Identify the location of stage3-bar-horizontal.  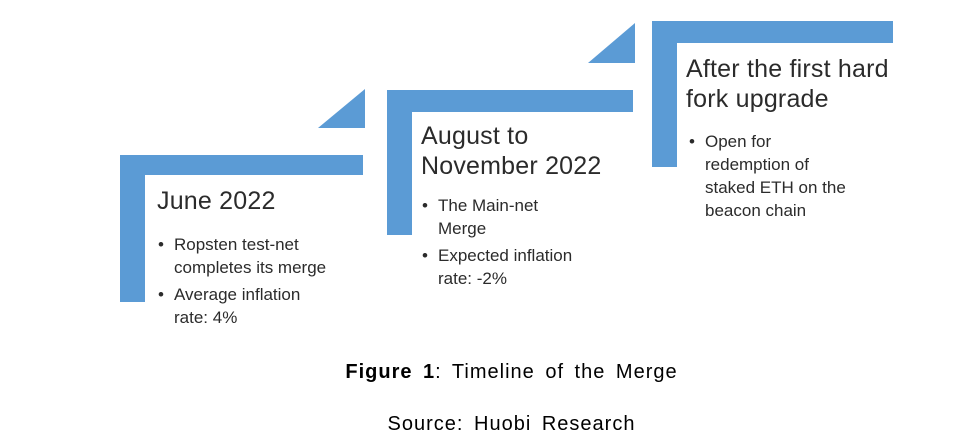
(772, 32).